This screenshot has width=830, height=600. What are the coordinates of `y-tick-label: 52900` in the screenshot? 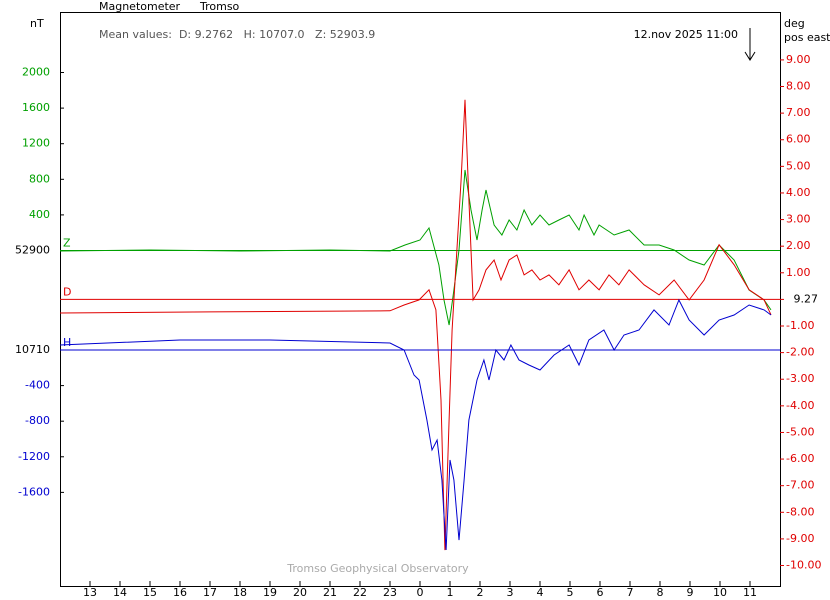 It's located at (32, 249).